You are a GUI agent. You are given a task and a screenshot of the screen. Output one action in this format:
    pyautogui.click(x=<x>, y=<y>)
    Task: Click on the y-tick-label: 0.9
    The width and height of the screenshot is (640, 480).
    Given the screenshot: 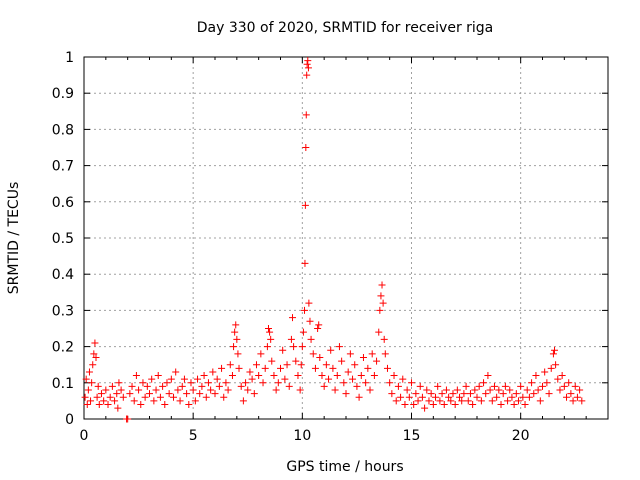 What is the action you would take?
    pyautogui.click(x=63, y=94)
    